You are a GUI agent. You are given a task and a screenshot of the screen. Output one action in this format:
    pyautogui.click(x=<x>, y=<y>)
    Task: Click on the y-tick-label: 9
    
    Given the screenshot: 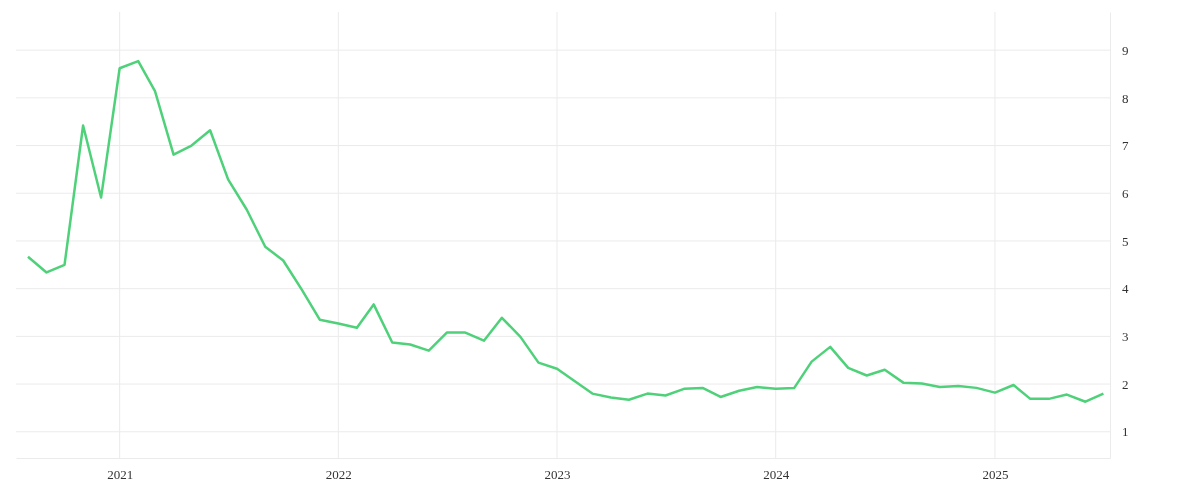 What is the action you would take?
    pyautogui.click(x=1125, y=50)
    